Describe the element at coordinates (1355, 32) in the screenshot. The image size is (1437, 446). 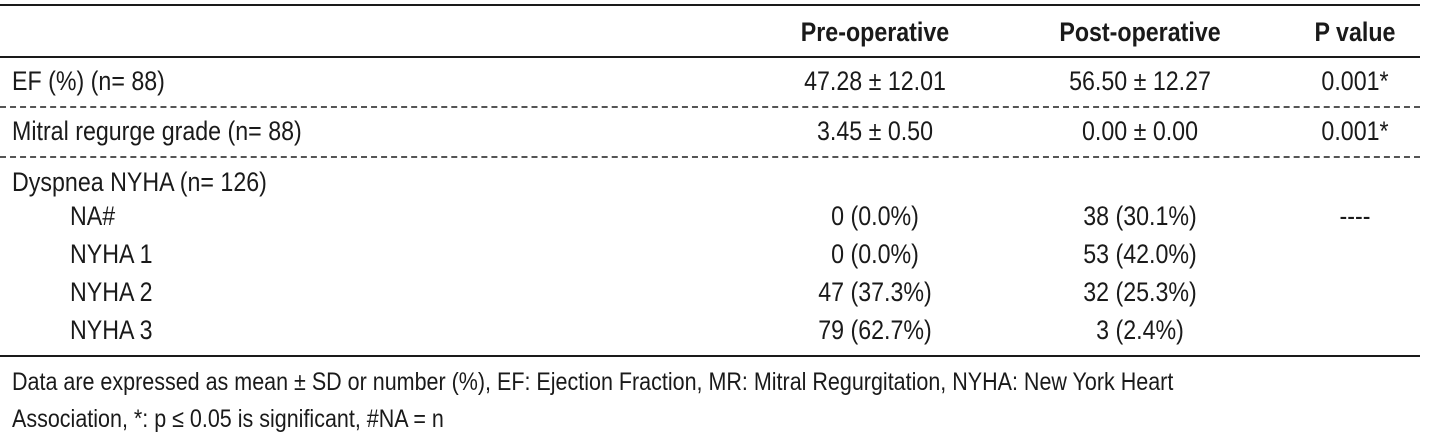
I see `header-p-value: P value` at that location.